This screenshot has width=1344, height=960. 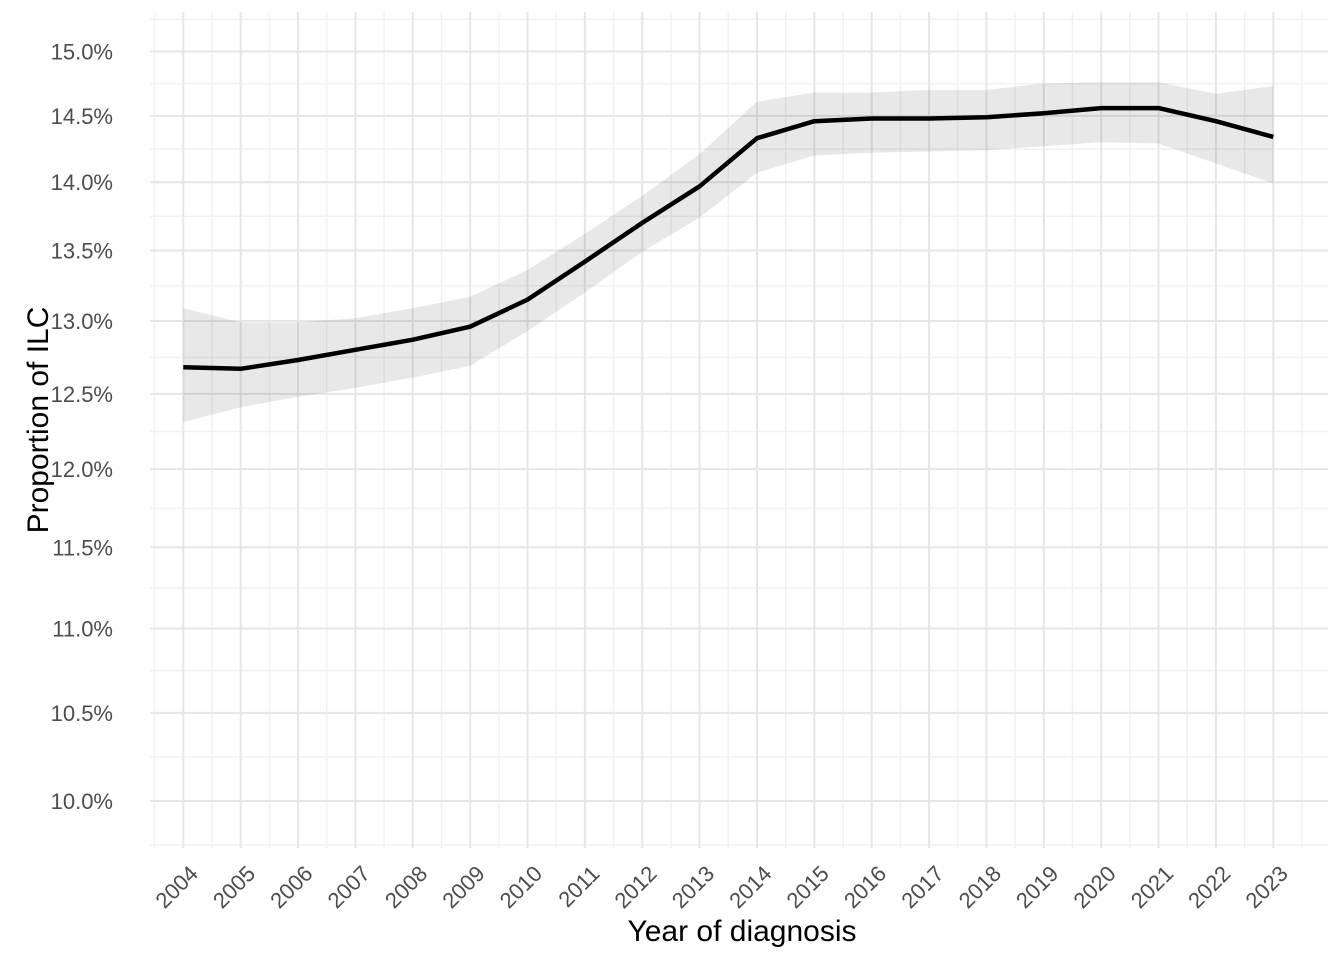 What do you see at coordinates (82, 713) in the screenshot?
I see `y-tick-label: 10.5%` at bounding box center [82, 713].